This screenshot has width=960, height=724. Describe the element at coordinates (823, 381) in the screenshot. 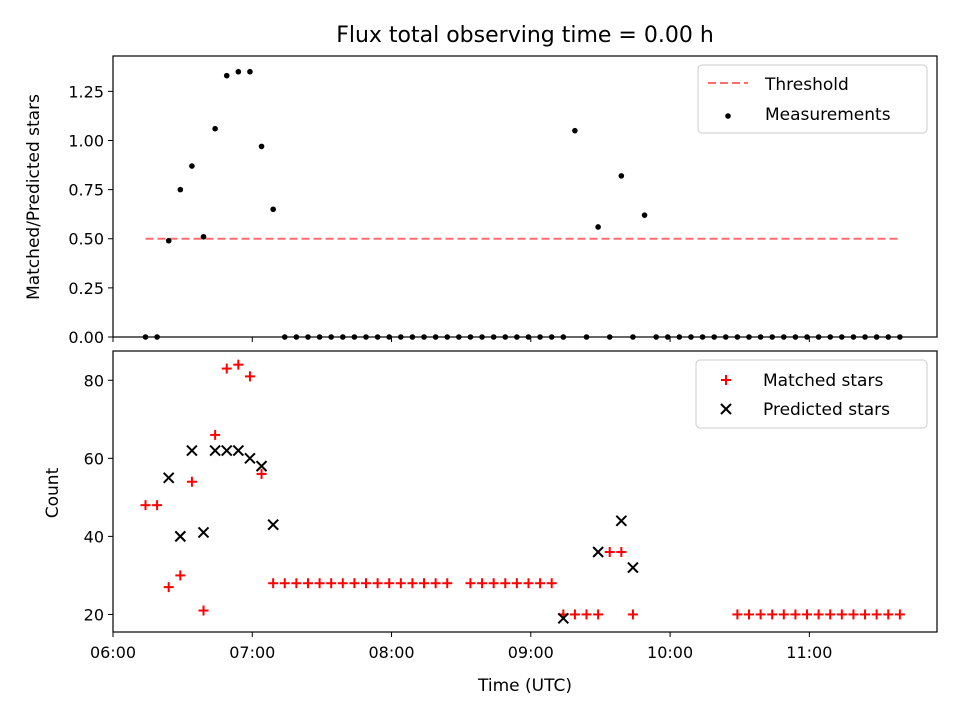

I see `legend-matched-label: Matched stars` at that location.